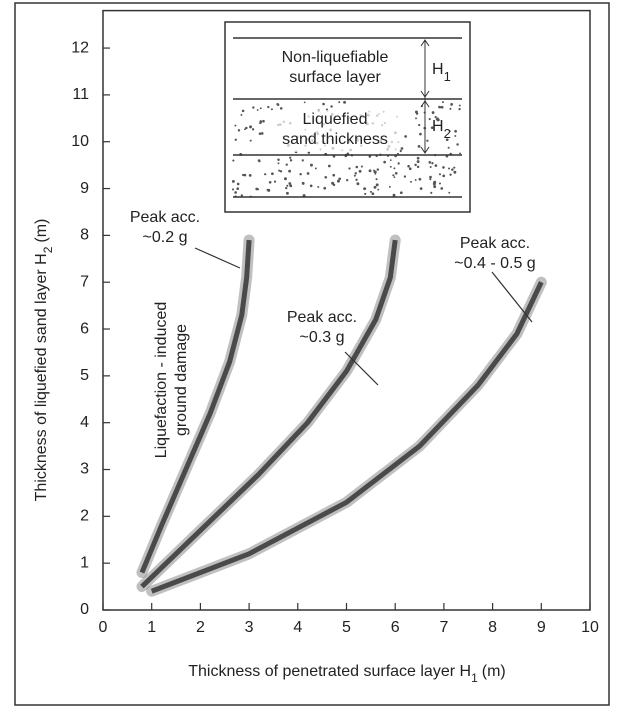 The height and width of the screenshot is (713, 621). I want to click on x-tick-label: 7, so click(443, 627).